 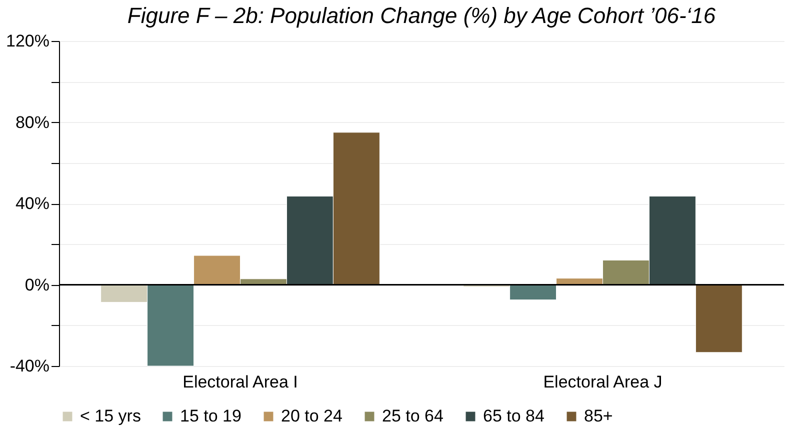 I want to click on legend-label: 20 to 24, so click(x=311, y=416).